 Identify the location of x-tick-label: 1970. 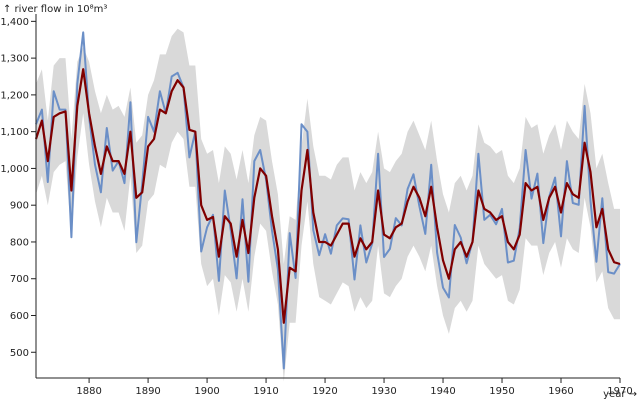
(619, 391).